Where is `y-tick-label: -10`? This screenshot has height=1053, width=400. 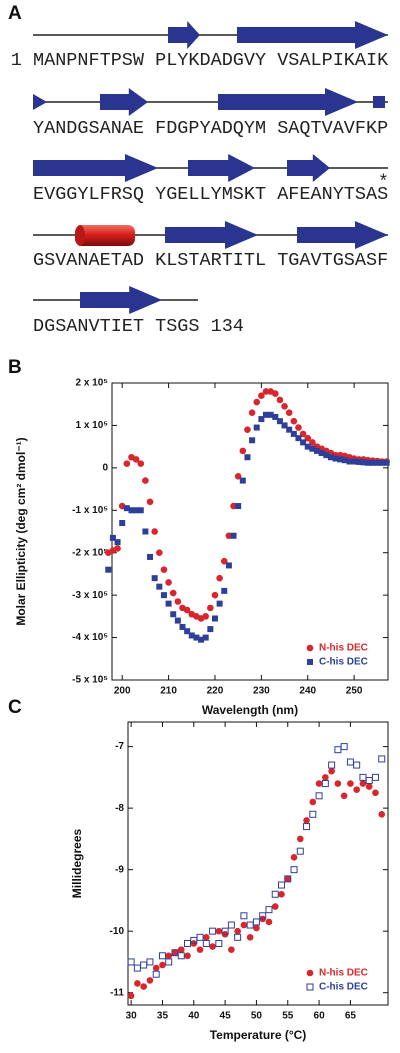
y-tick-label: -10 is located at coordinates (117, 931).